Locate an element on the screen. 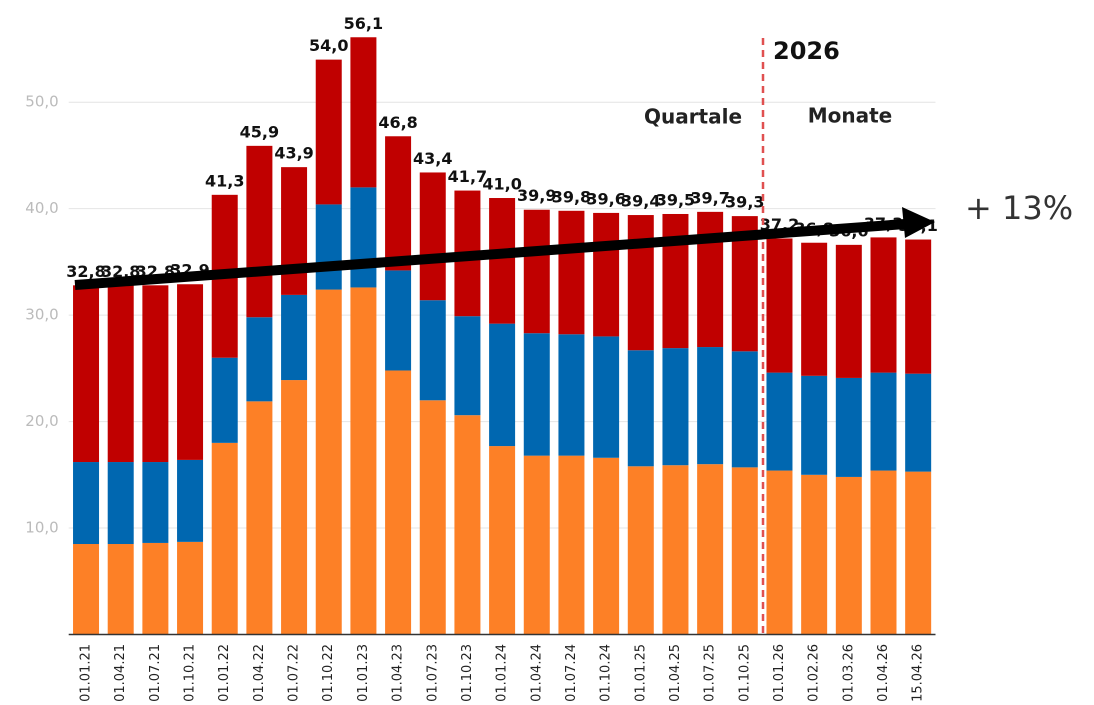  x-tick-label: 01.01.25 is located at coordinates (640, 672).